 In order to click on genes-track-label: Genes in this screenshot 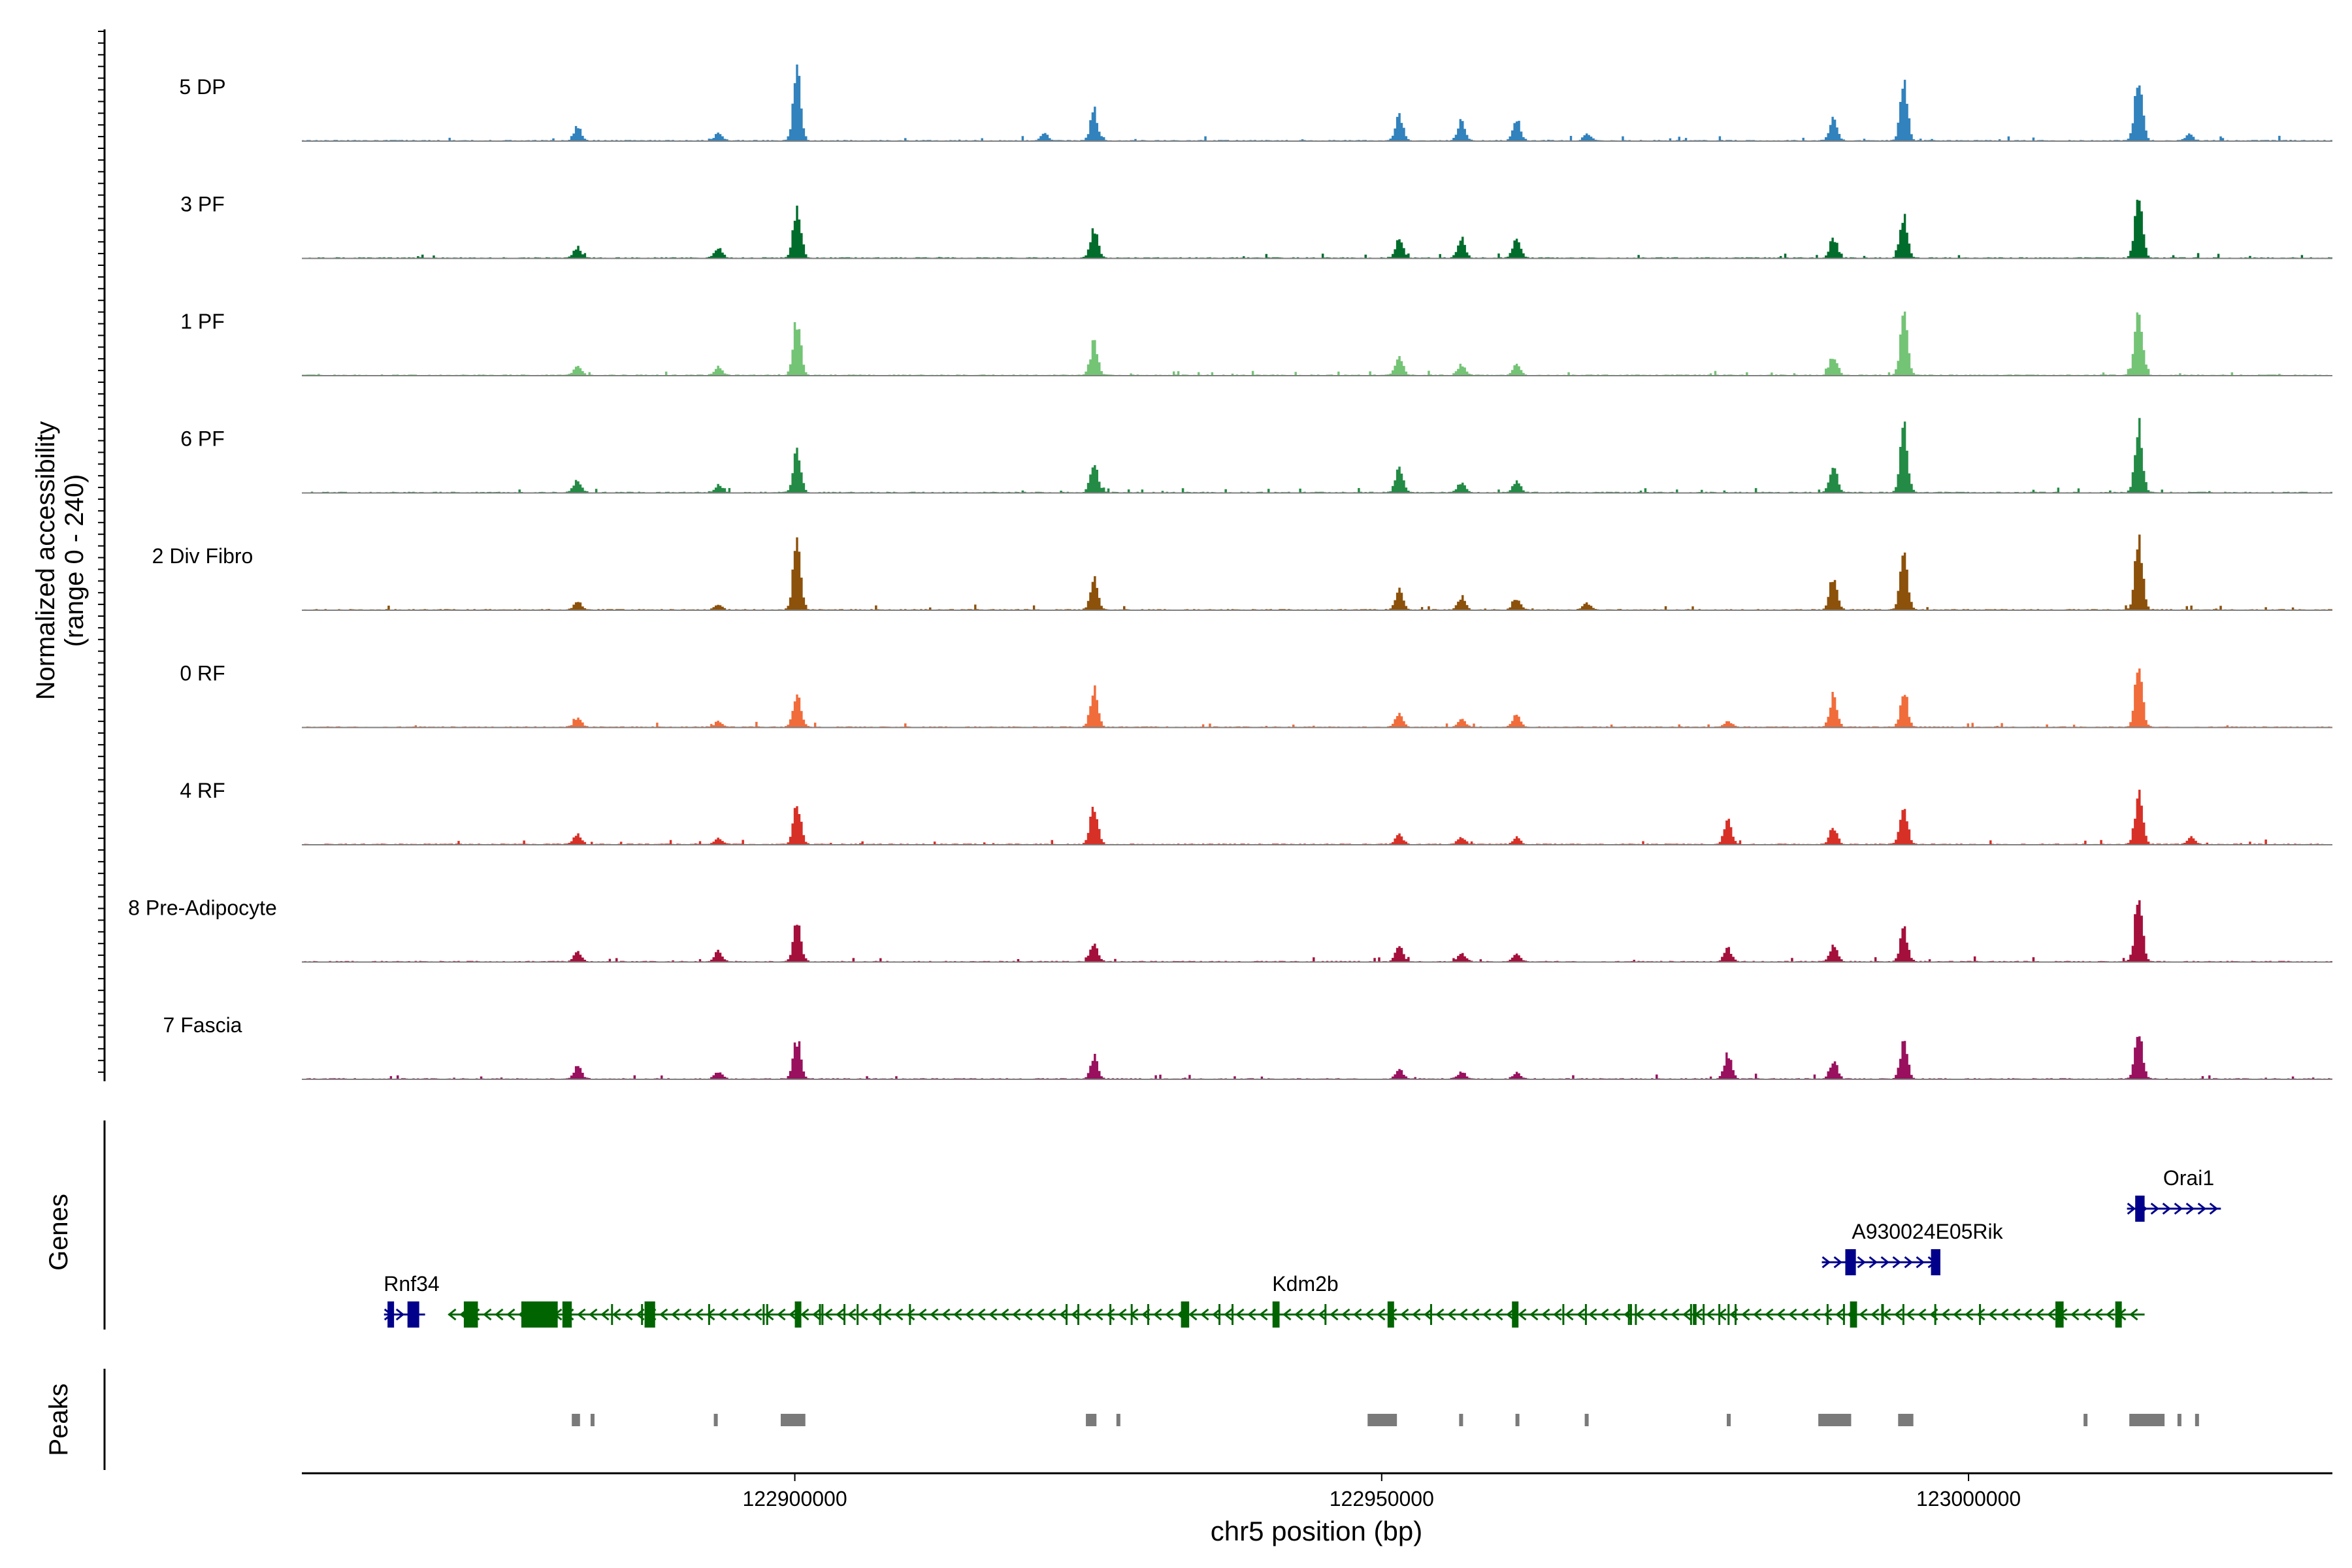, I will do `click(58, 1232)`.